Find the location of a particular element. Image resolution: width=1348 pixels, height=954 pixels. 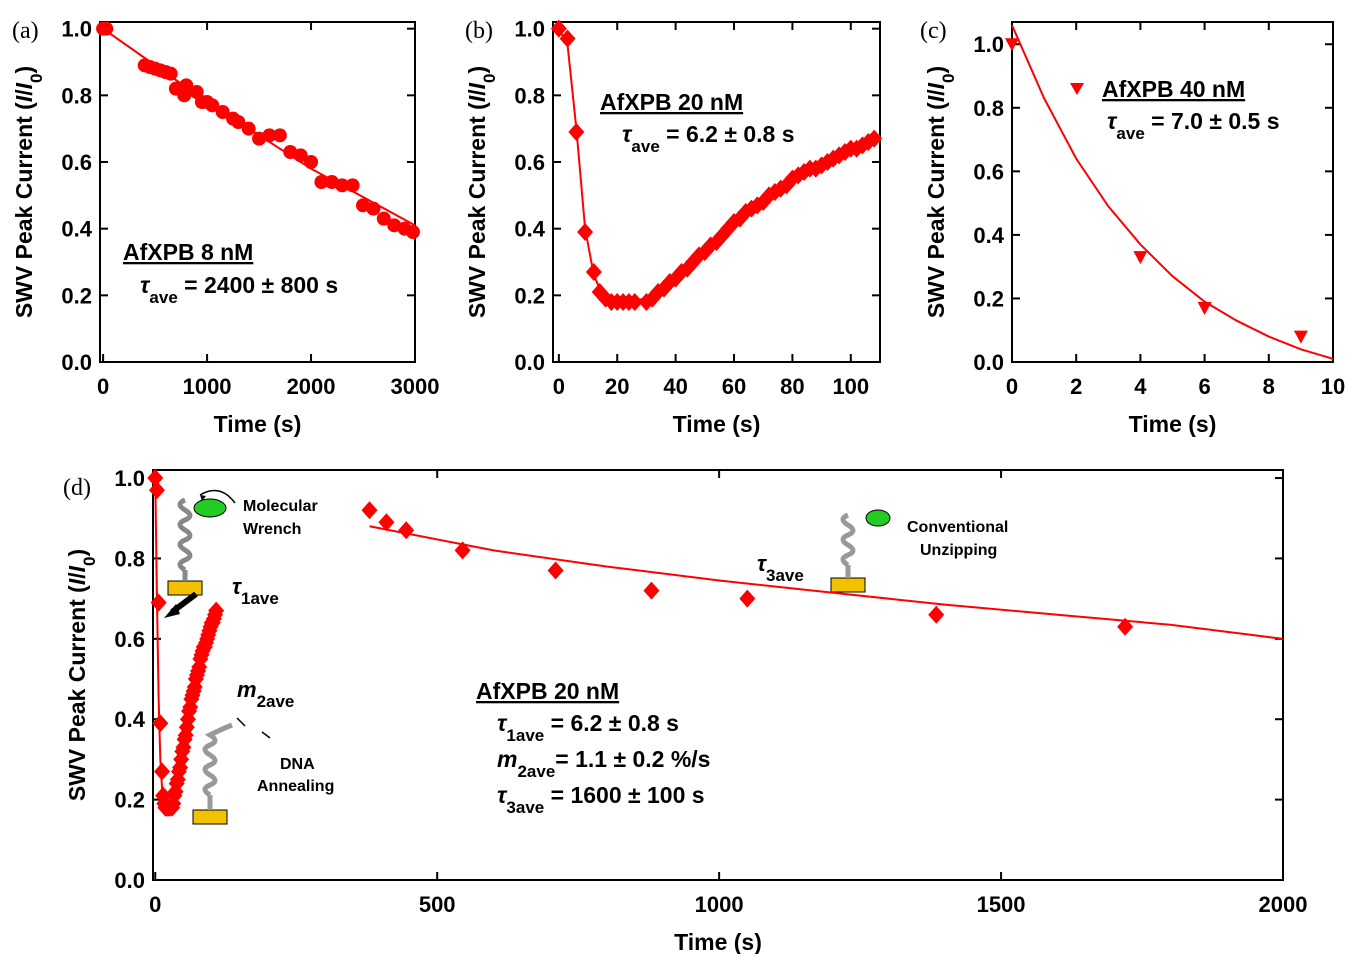

annotation: τave = 6.2 ± 0.8 s is located at coordinates (708, 138).